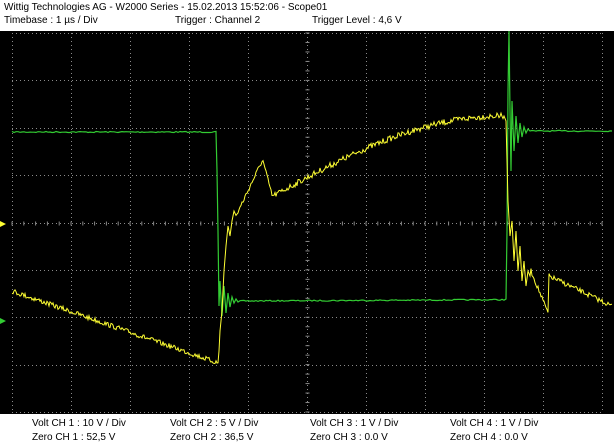 The height and width of the screenshot is (447, 614). I want to click on timebase-label: Timebase : 1 µs / Div, so click(51, 20).